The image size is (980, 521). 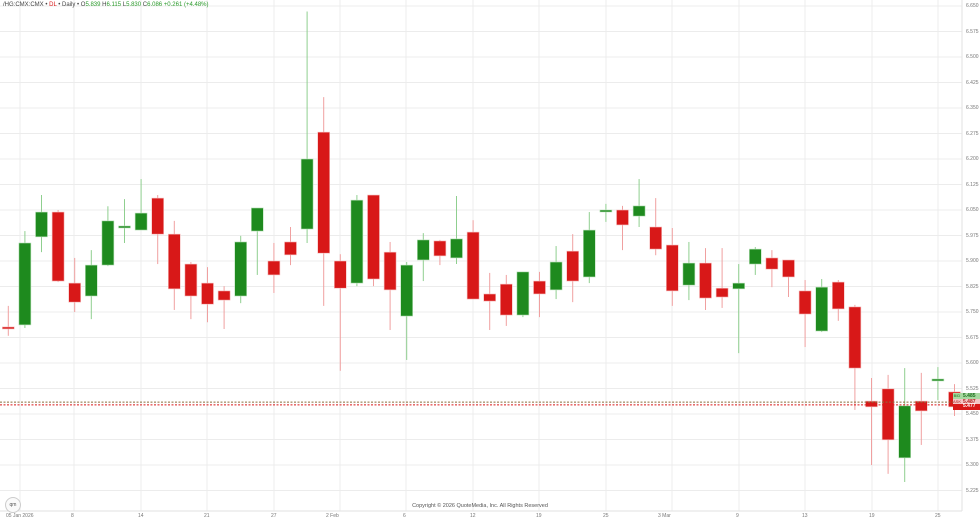 I want to click on price-reference-lines, so click(x=481, y=403).